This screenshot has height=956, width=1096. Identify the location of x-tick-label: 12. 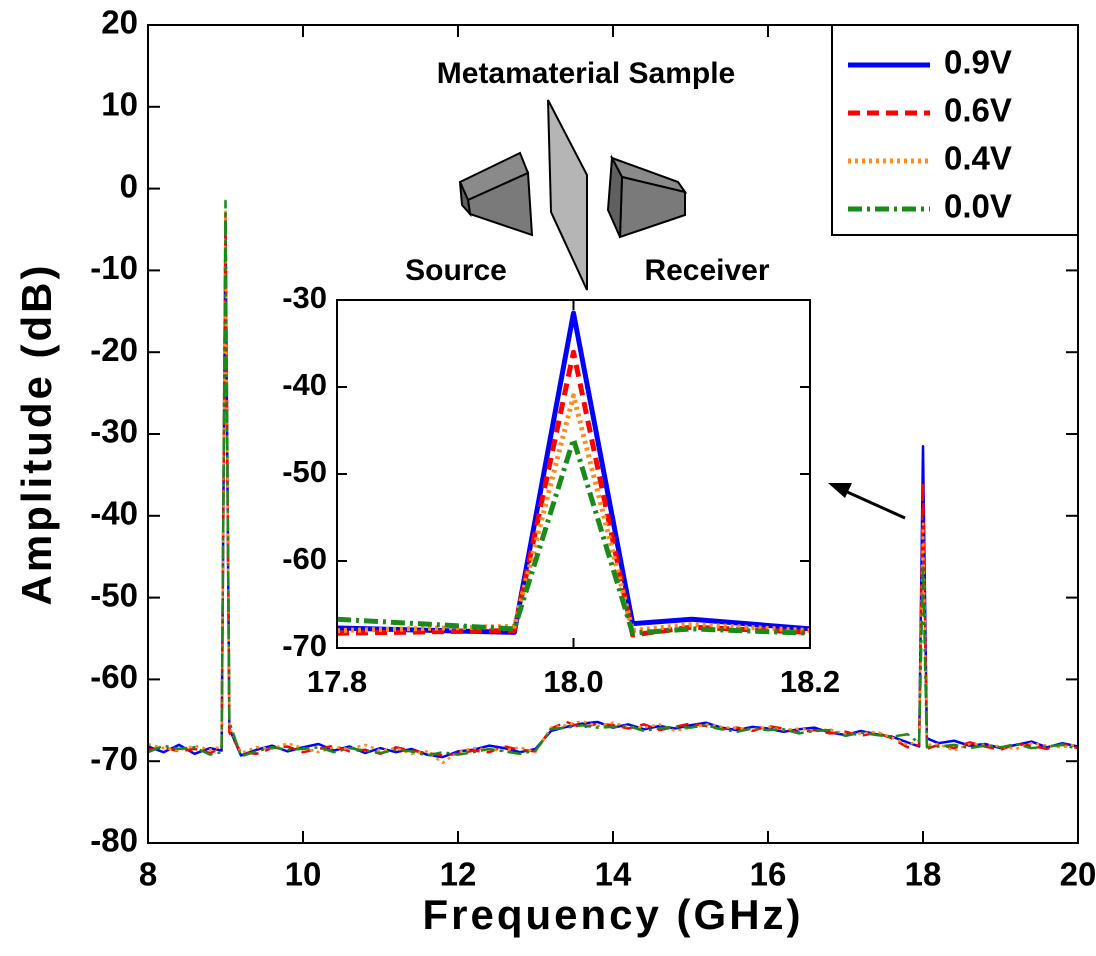
(458, 874).